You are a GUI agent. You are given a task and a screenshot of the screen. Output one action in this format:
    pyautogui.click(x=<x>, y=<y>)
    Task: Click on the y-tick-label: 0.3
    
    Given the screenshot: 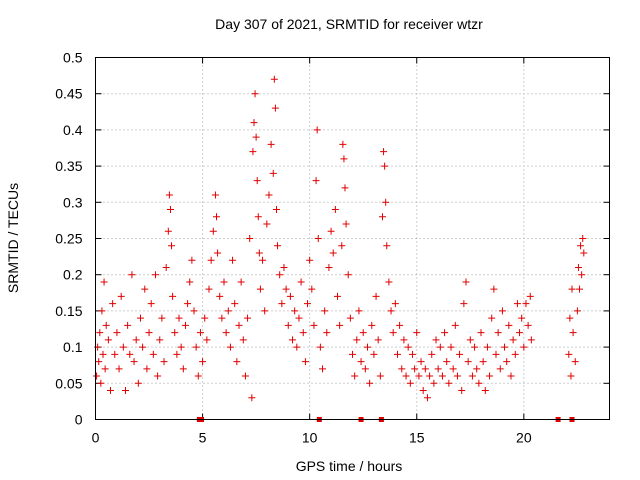 What is the action you would take?
    pyautogui.click(x=73, y=202)
    